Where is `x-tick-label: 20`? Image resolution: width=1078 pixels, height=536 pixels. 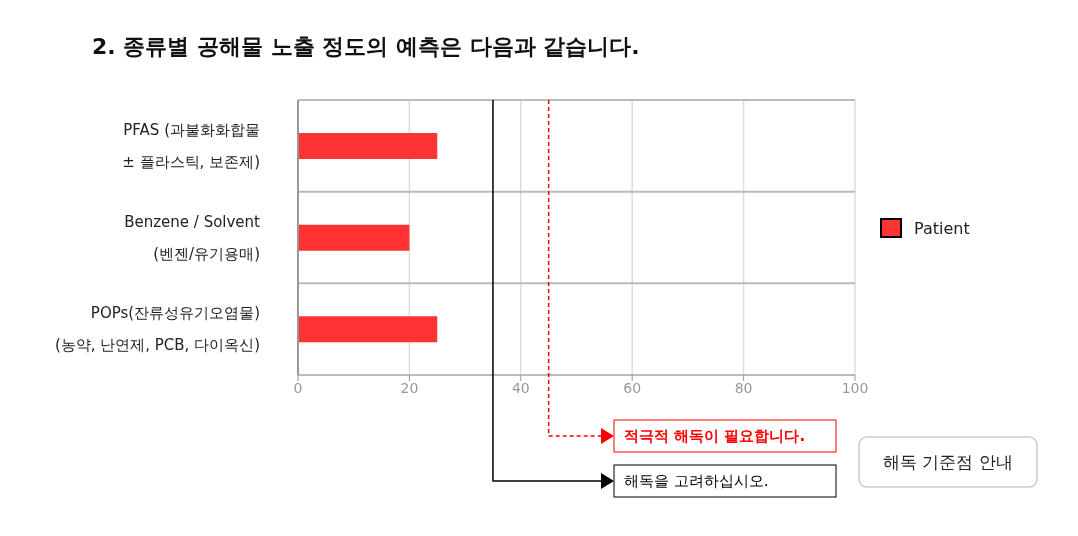 x-tick-label: 20 is located at coordinates (409, 387).